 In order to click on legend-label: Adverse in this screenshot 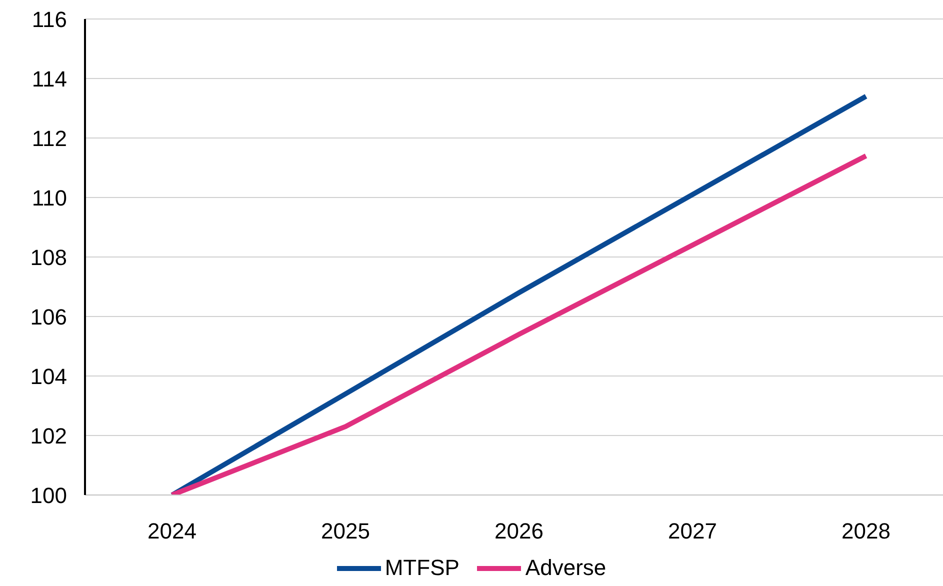, I will do `click(565, 568)`.